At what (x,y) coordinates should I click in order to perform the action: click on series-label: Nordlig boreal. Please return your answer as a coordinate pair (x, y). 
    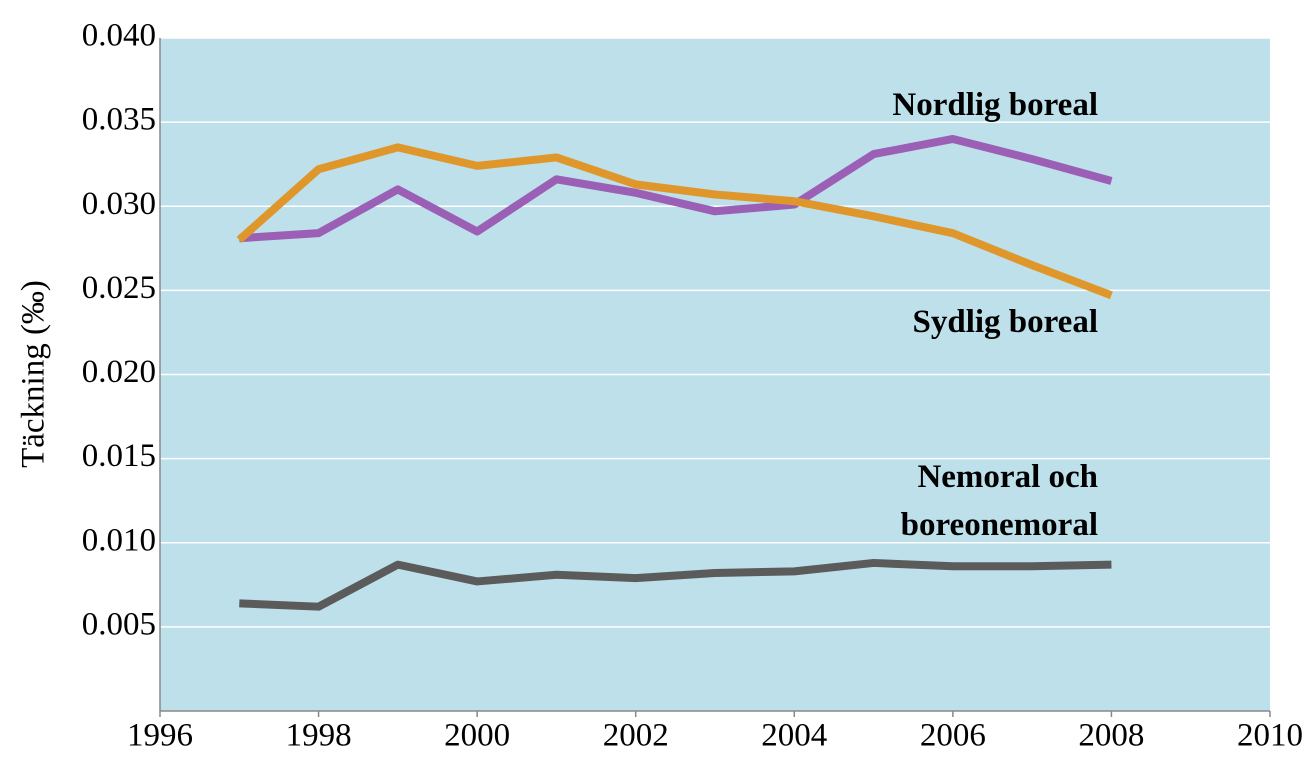
    Looking at the image, I should click on (995, 105).